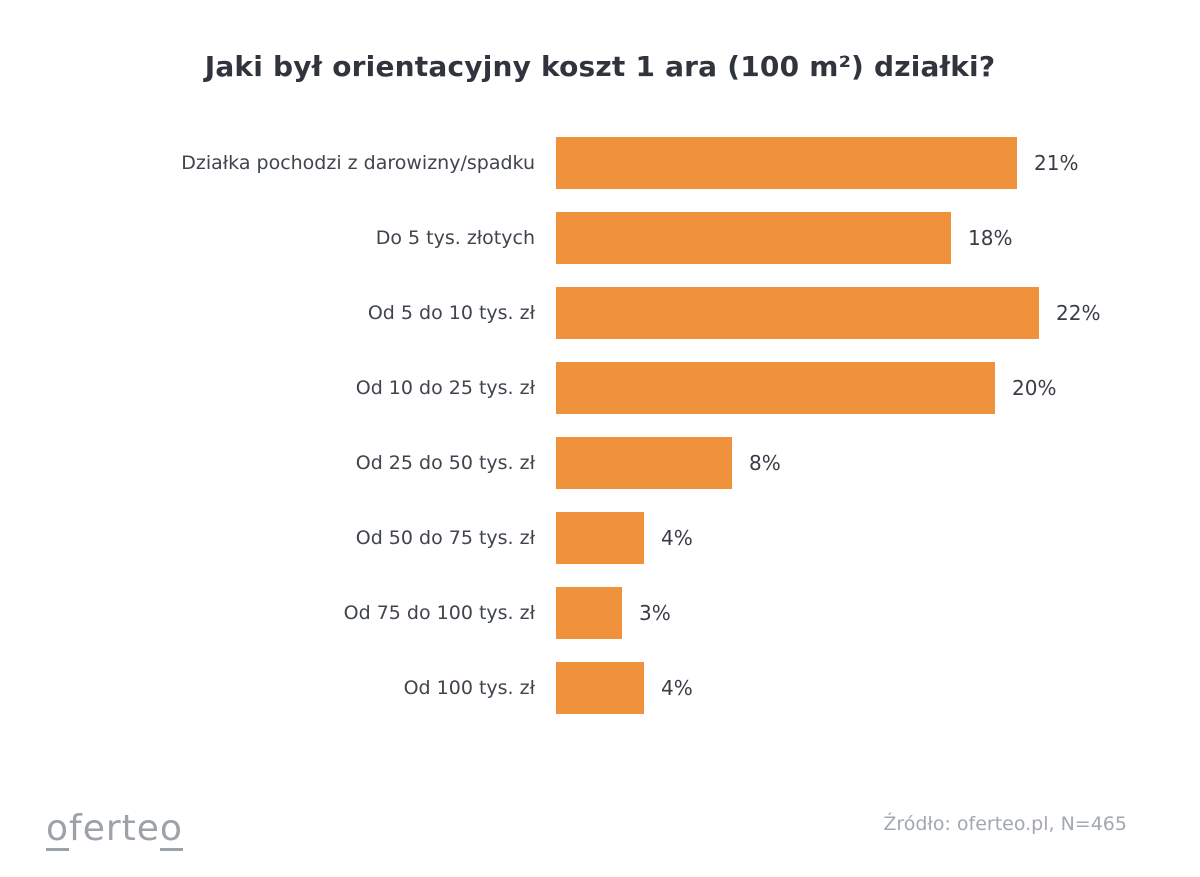 The width and height of the screenshot is (1200, 877). Describe the element at coordinates (439, 613) in the screenshot. I see `bar-label: Od 75 do 100 tys. zł` at that location.